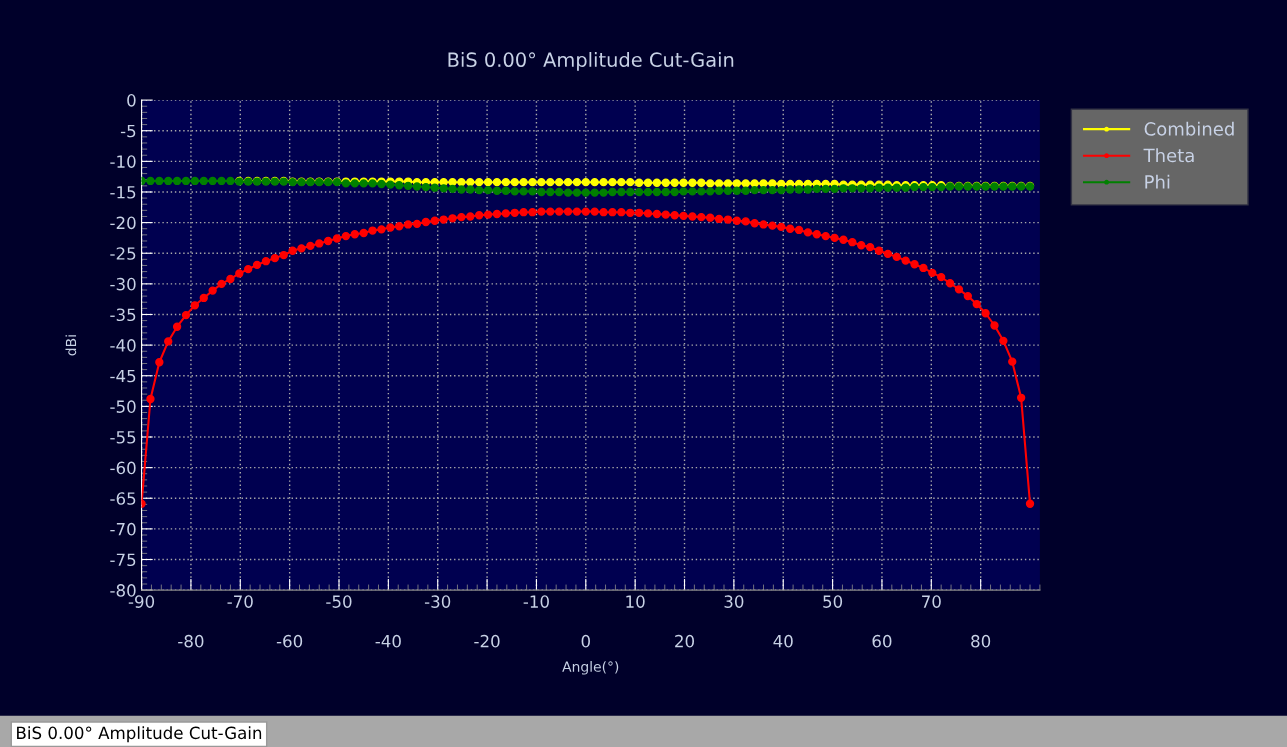 The width and height of the screenshot is (1287, 747). I want to click on chart-title: BiS 0.00° Amplitude Cut-Gain, so click(591, 61).